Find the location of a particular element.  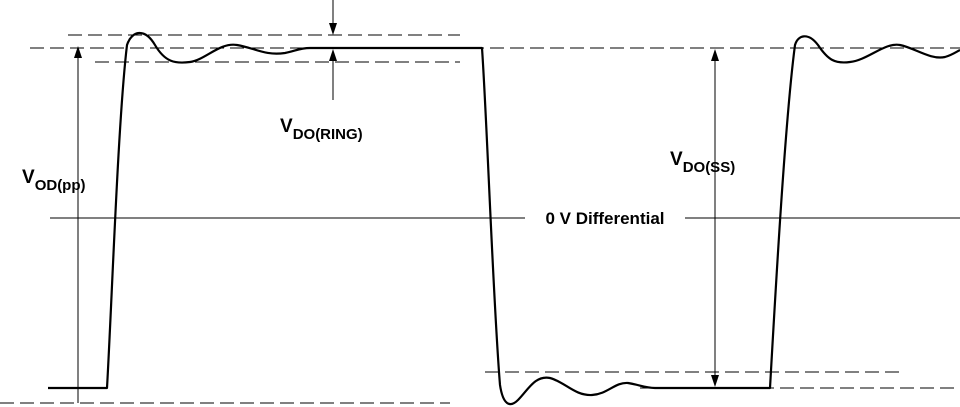

vod-label: VOD(pp) is located at coordinates (54, 180).